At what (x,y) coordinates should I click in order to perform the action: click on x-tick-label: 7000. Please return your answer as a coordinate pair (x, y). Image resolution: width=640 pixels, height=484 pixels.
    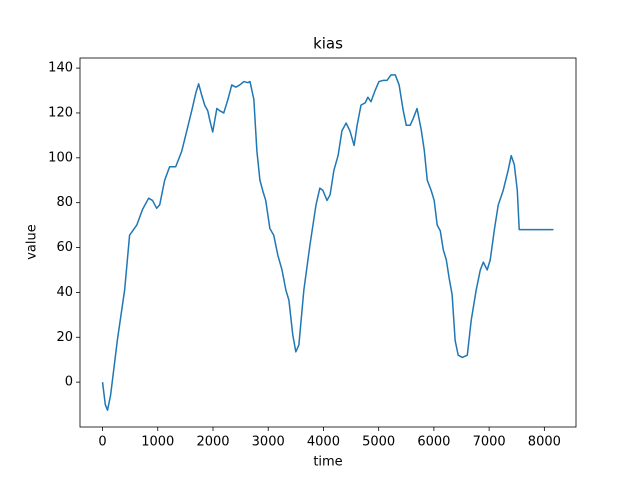
    Looking at the image, I should click on (489, 442).